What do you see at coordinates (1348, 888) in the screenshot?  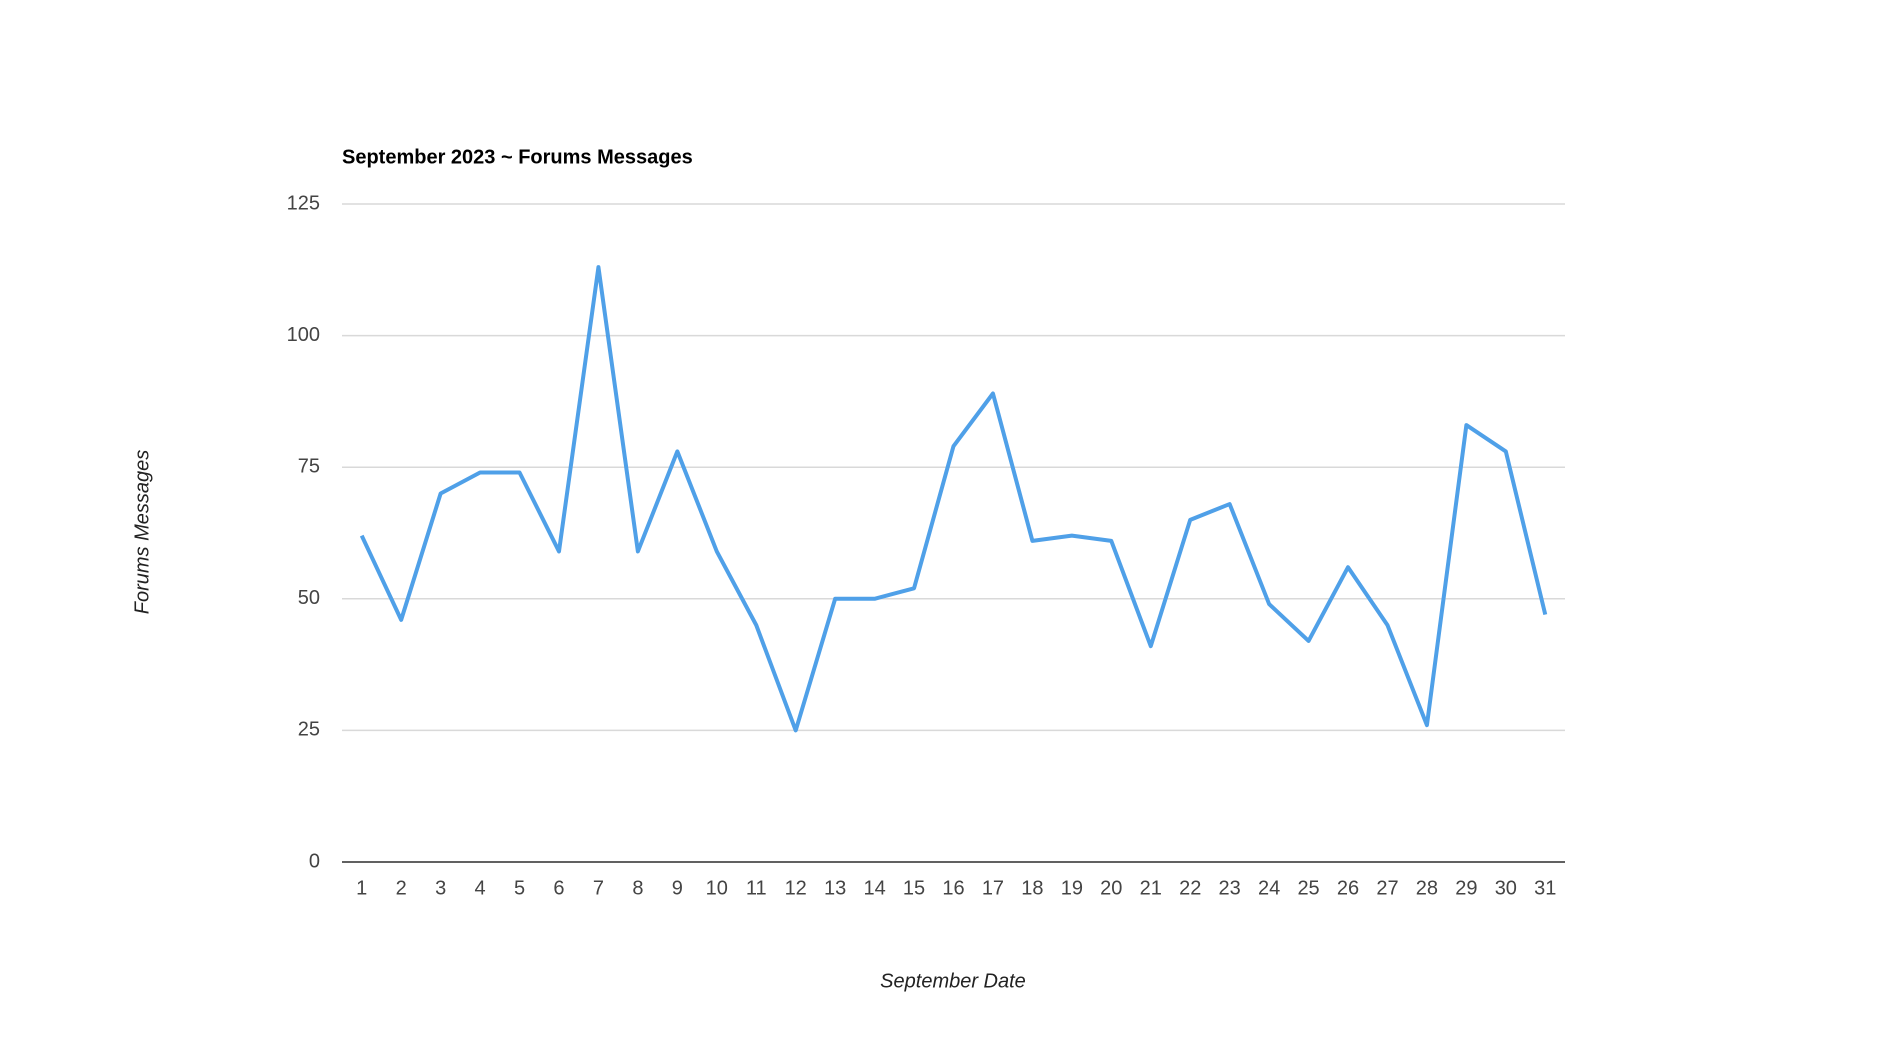 I see `x-tick-label: 26` at bounding box center [1348, 888].